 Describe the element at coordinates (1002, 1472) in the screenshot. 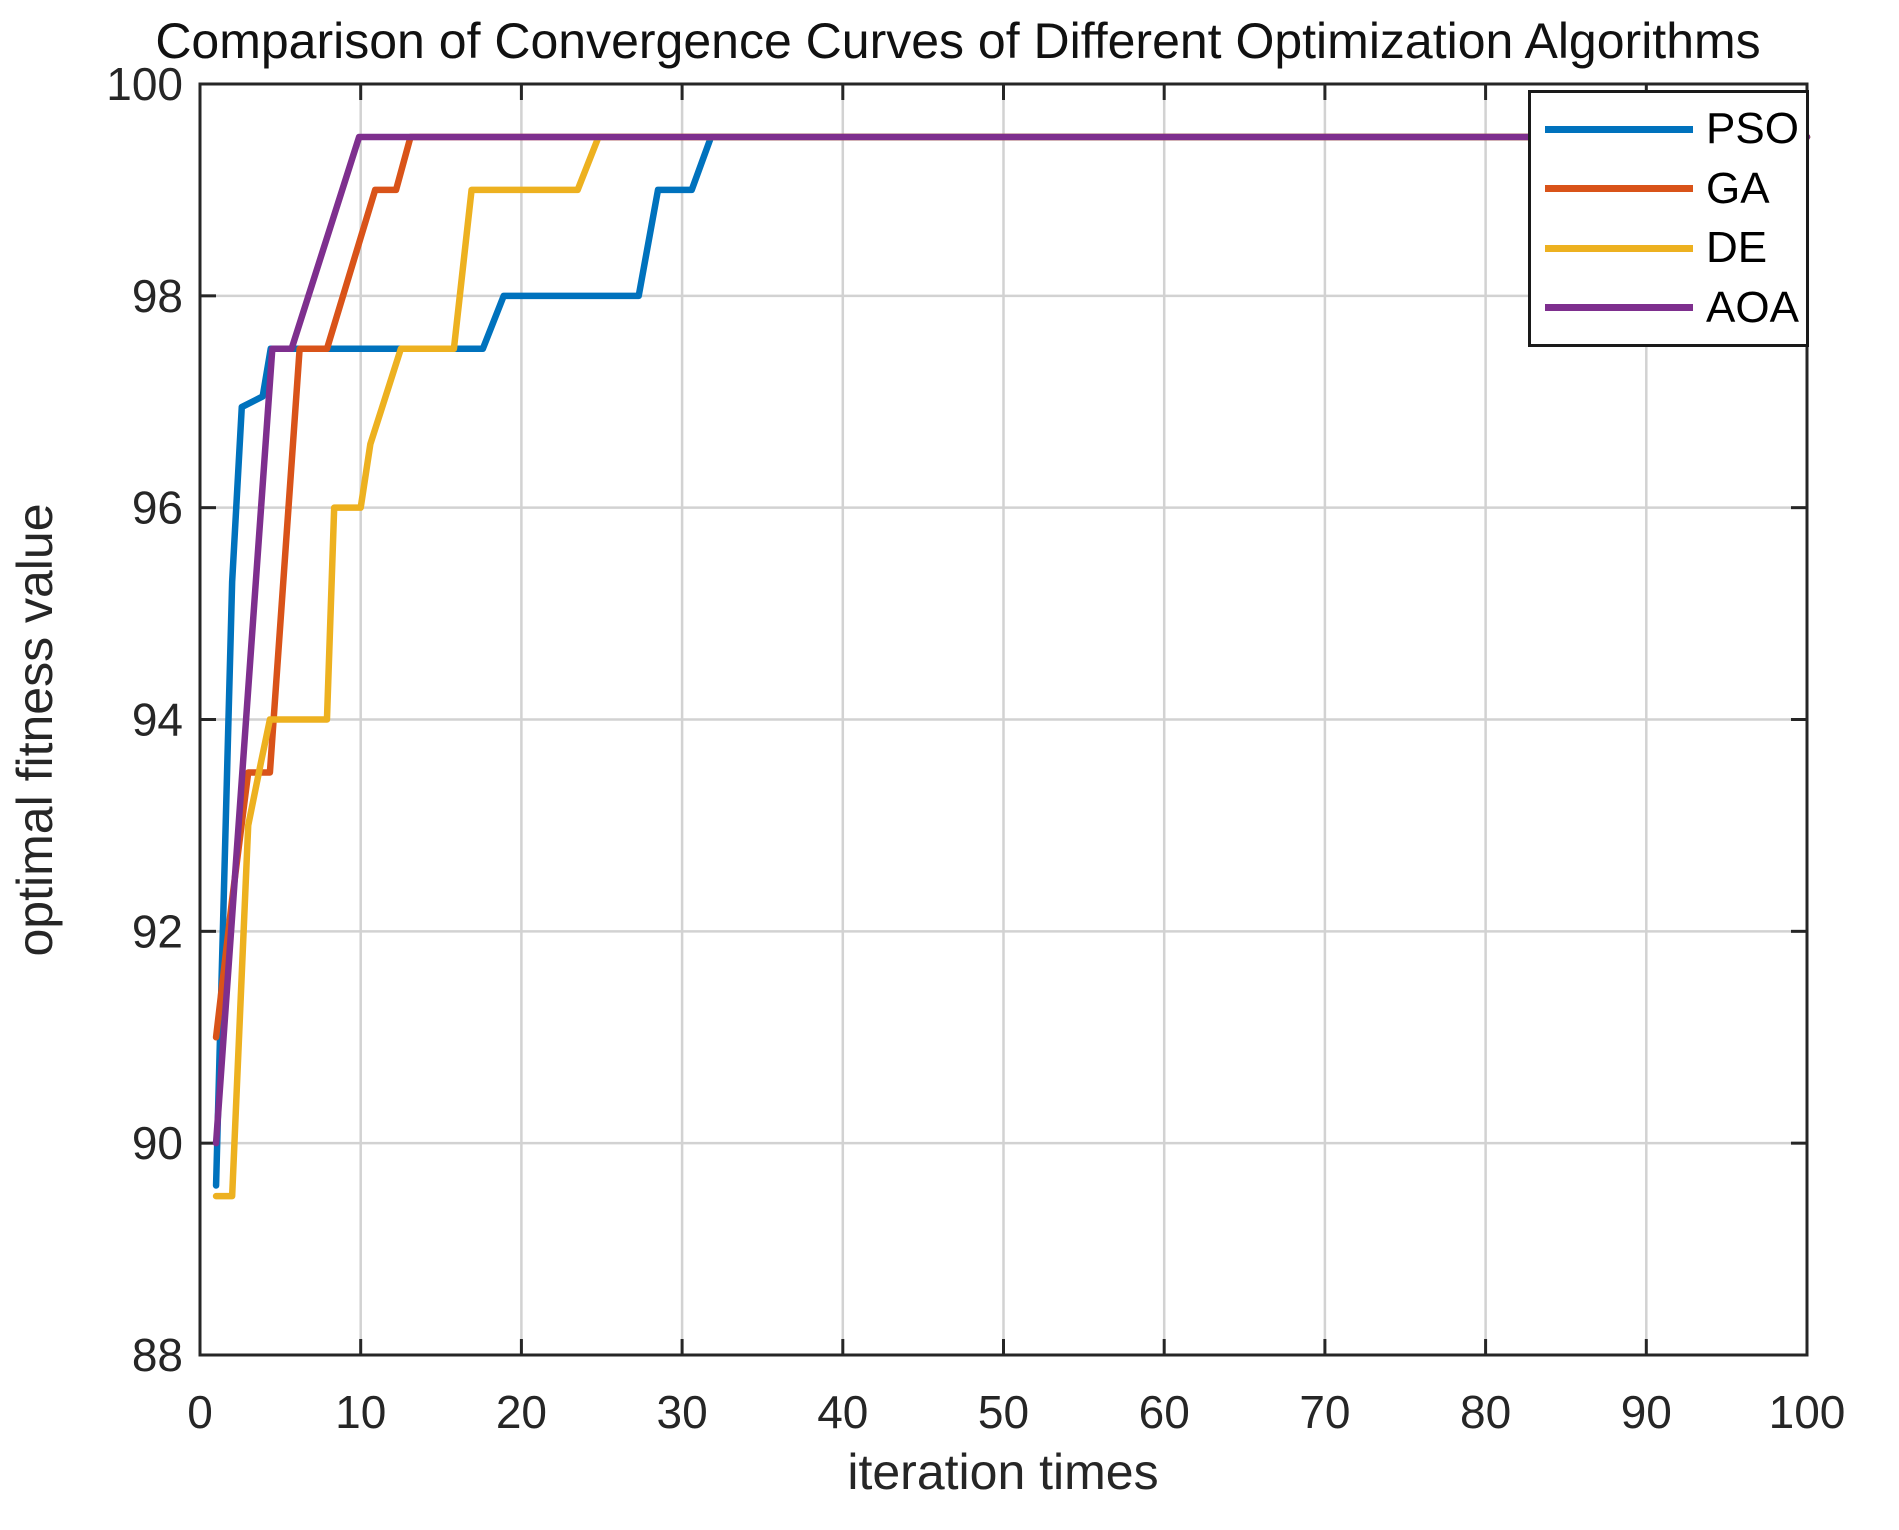

I see `x-axis-label: iteration times` at that location.